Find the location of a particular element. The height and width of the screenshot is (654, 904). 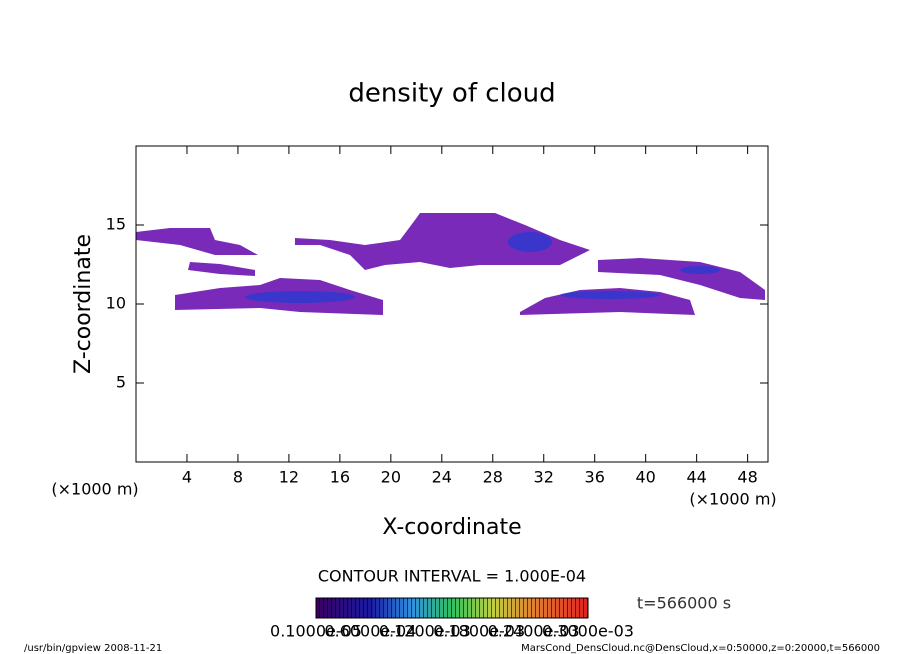

colorbar-label: 0.1000e-05 is located at coordinates (316, 631).